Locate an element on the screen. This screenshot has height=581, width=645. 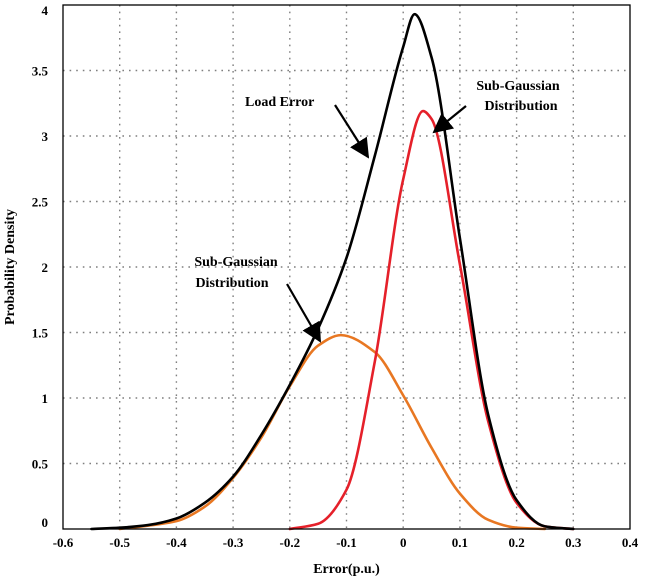
annotation-load-error-label: Load Error is located at coordinates (279, 102).